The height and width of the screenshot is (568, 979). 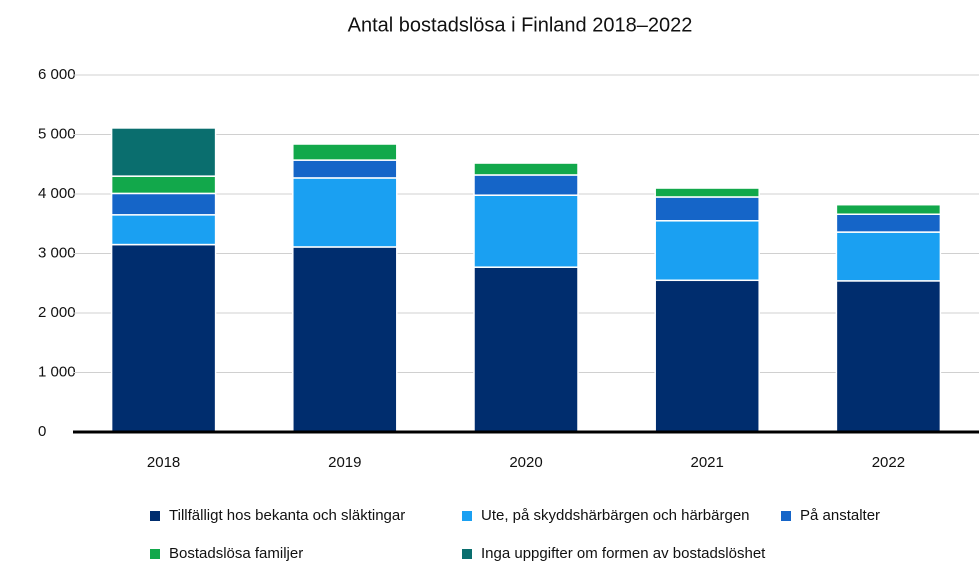 I want to click on y-tick-label: 1 000, so click(x=57, y=371).